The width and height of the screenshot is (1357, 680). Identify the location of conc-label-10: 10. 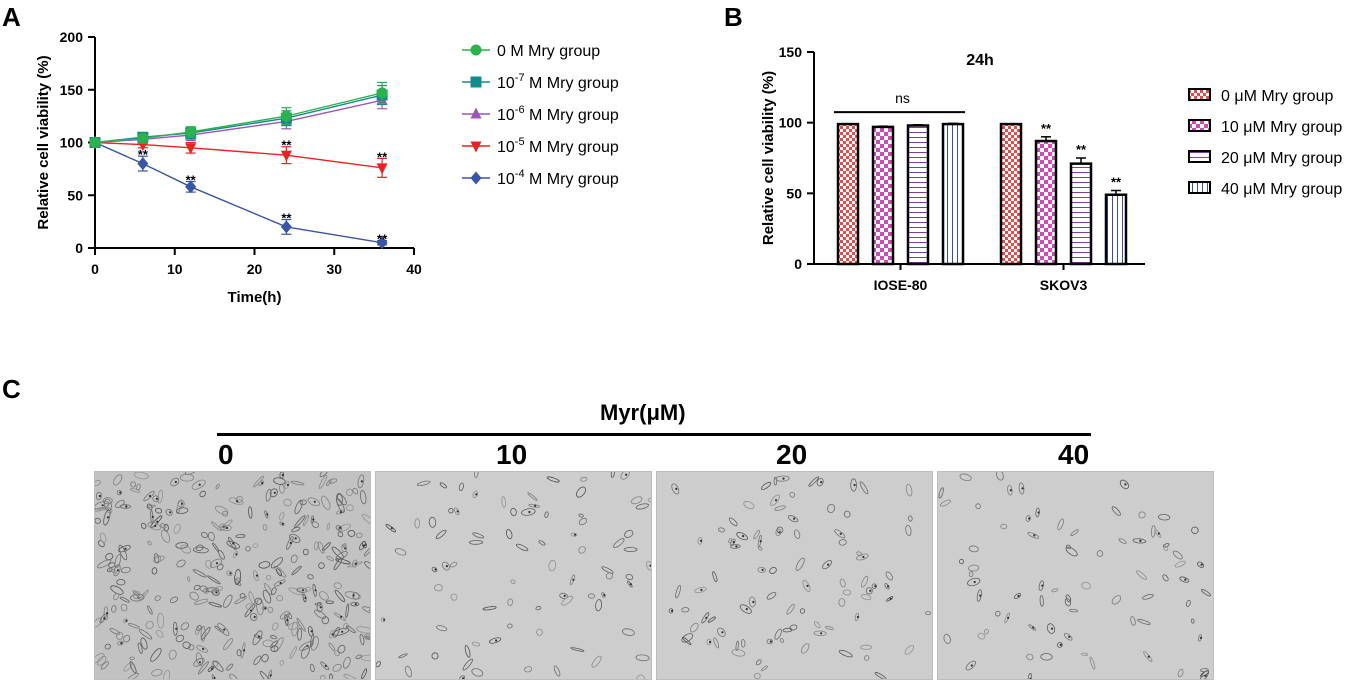
(512, 454).